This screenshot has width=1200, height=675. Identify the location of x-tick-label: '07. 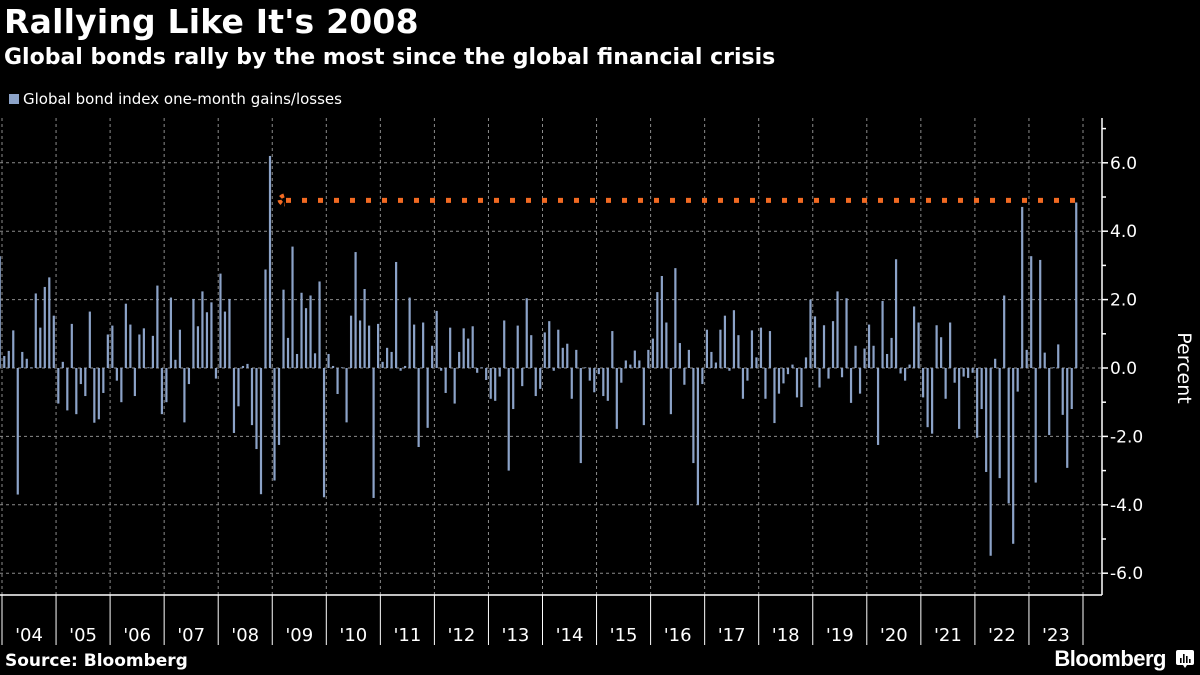
(191, 635).